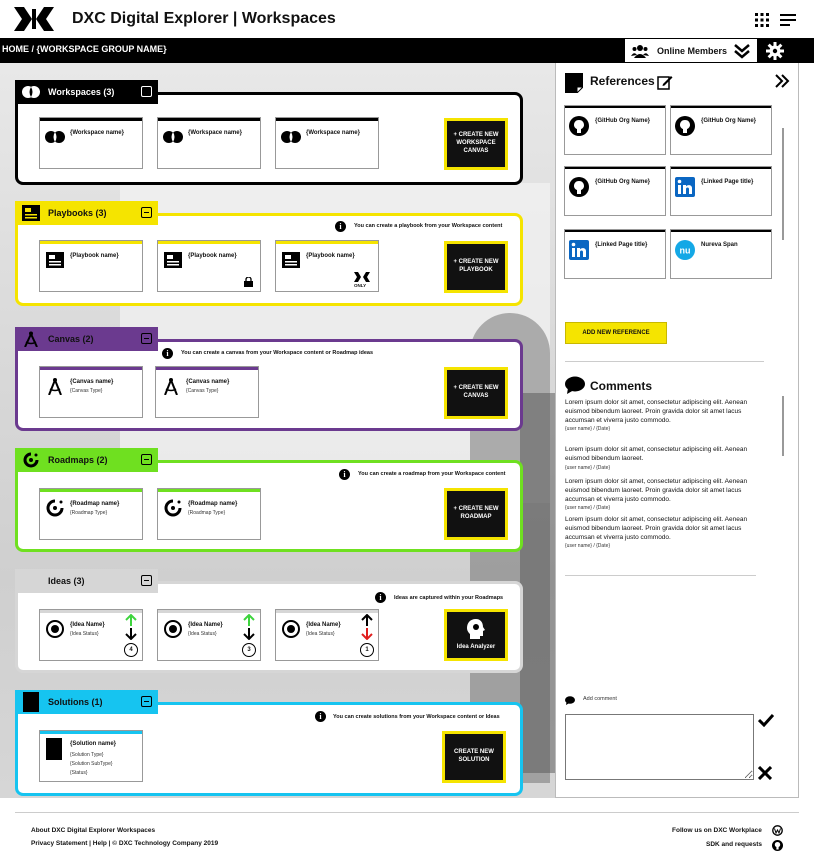 The image size is (814, 864). I want to click on gear-icon, so click(775, 51).